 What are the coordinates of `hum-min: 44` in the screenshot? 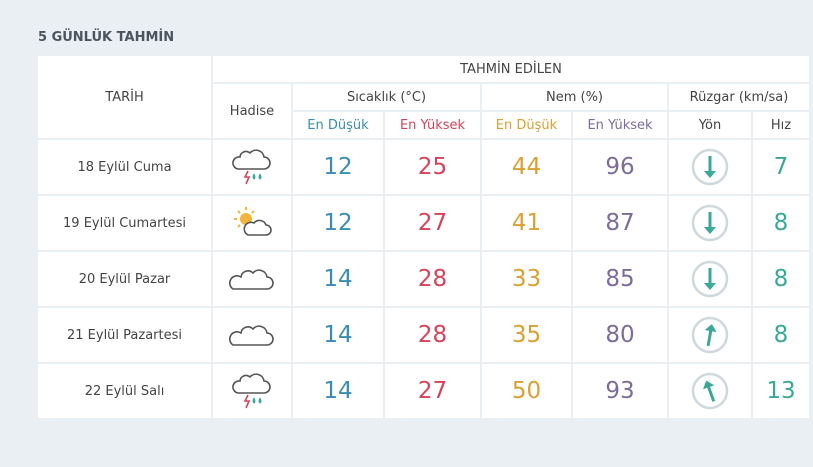 It's located at (526, 167).